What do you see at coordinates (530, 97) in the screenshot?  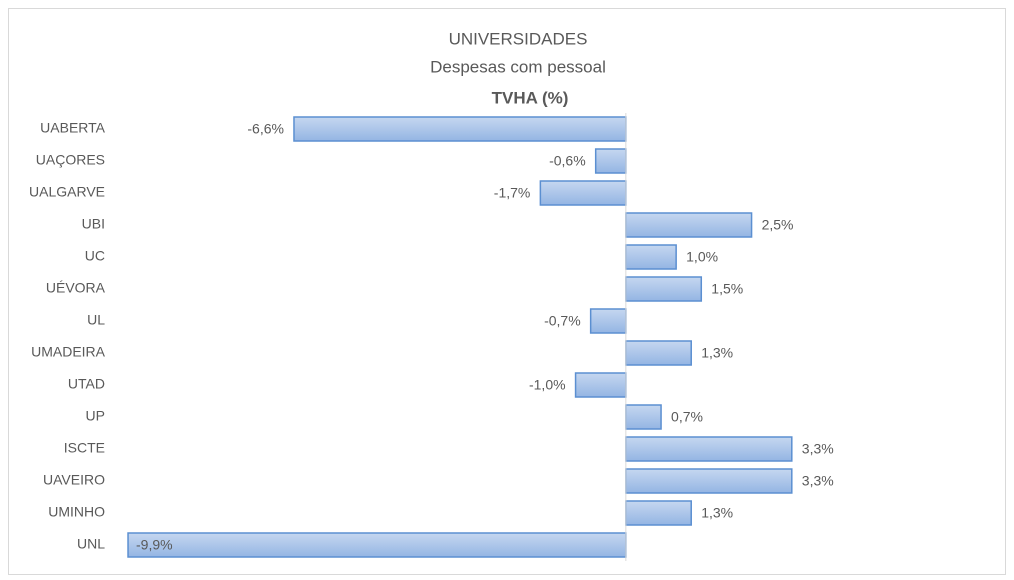 I see `chart-heading: TVHA (%)` at bounding box center [530, 97].